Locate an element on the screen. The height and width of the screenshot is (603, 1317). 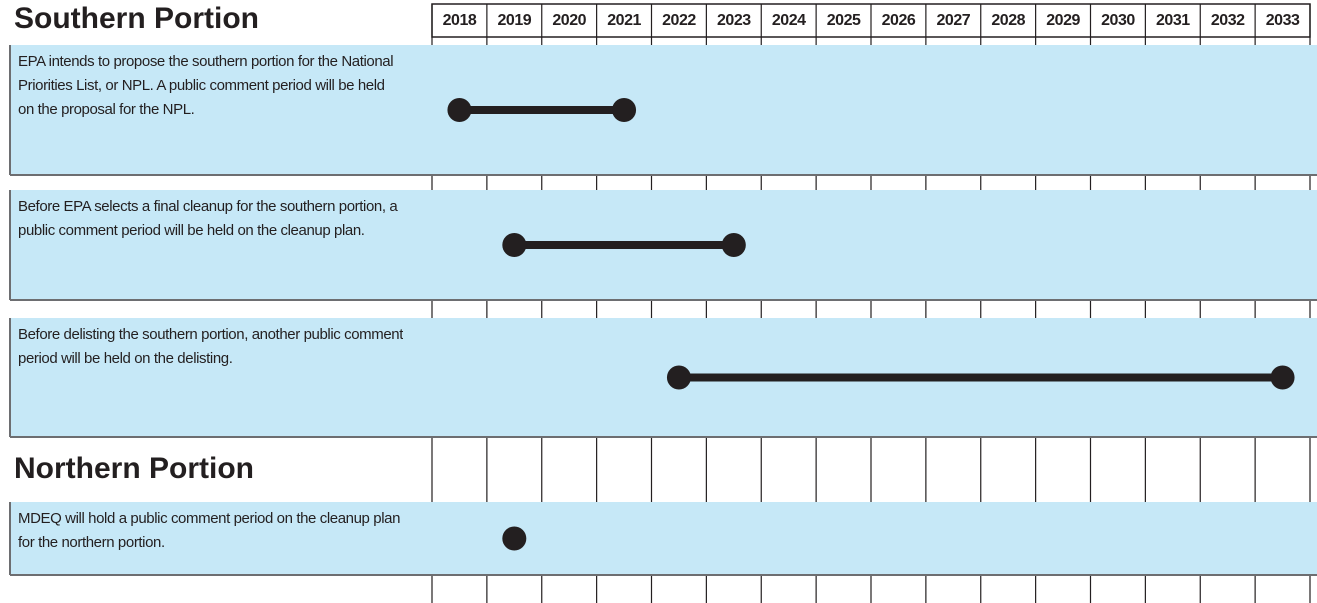
year-label: 2029 is located at coordinates (1063, 20).